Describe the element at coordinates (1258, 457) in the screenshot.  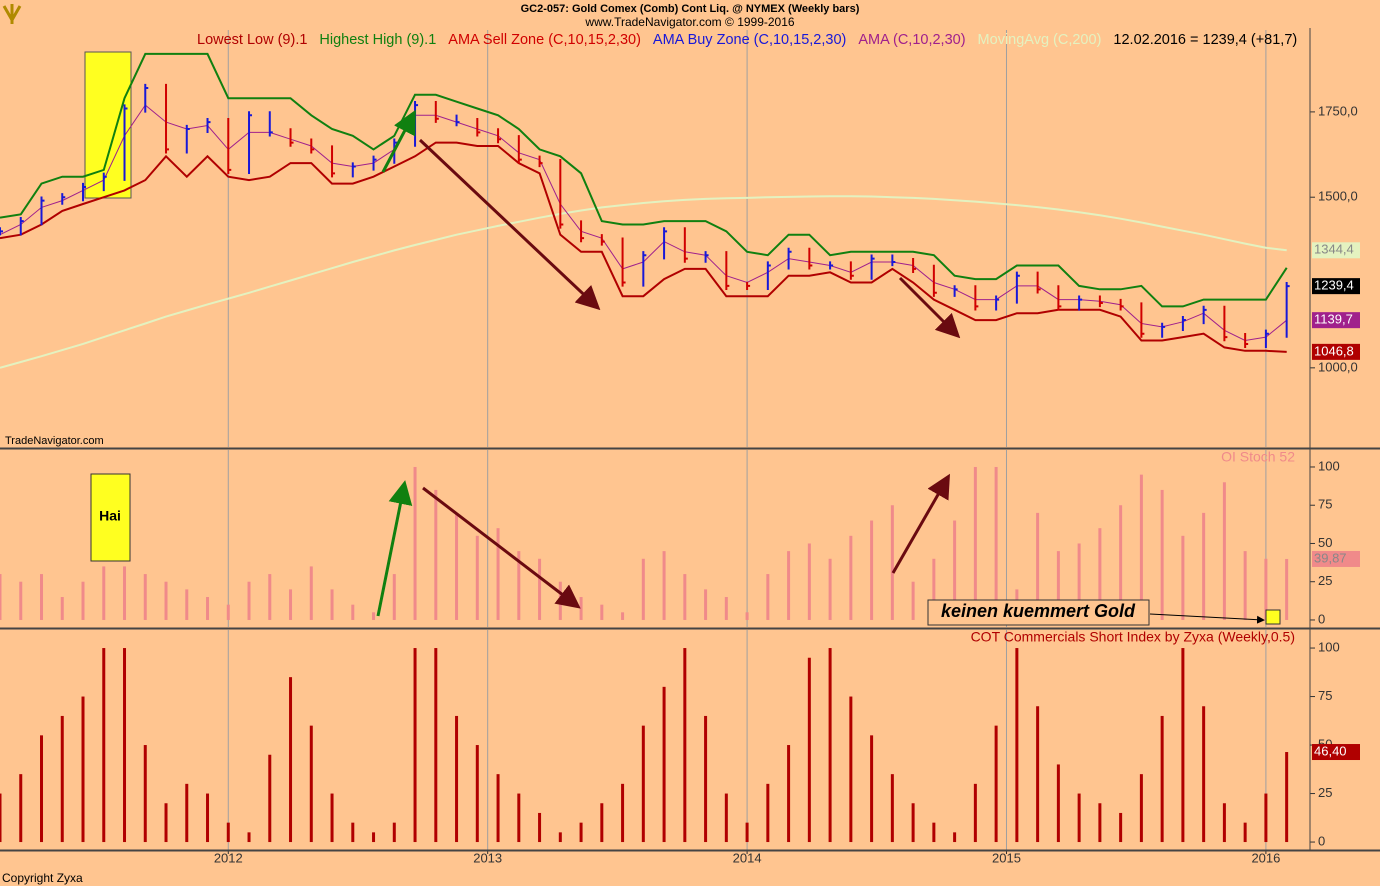
I see `panel-title: OI Stoch 52` at that location.